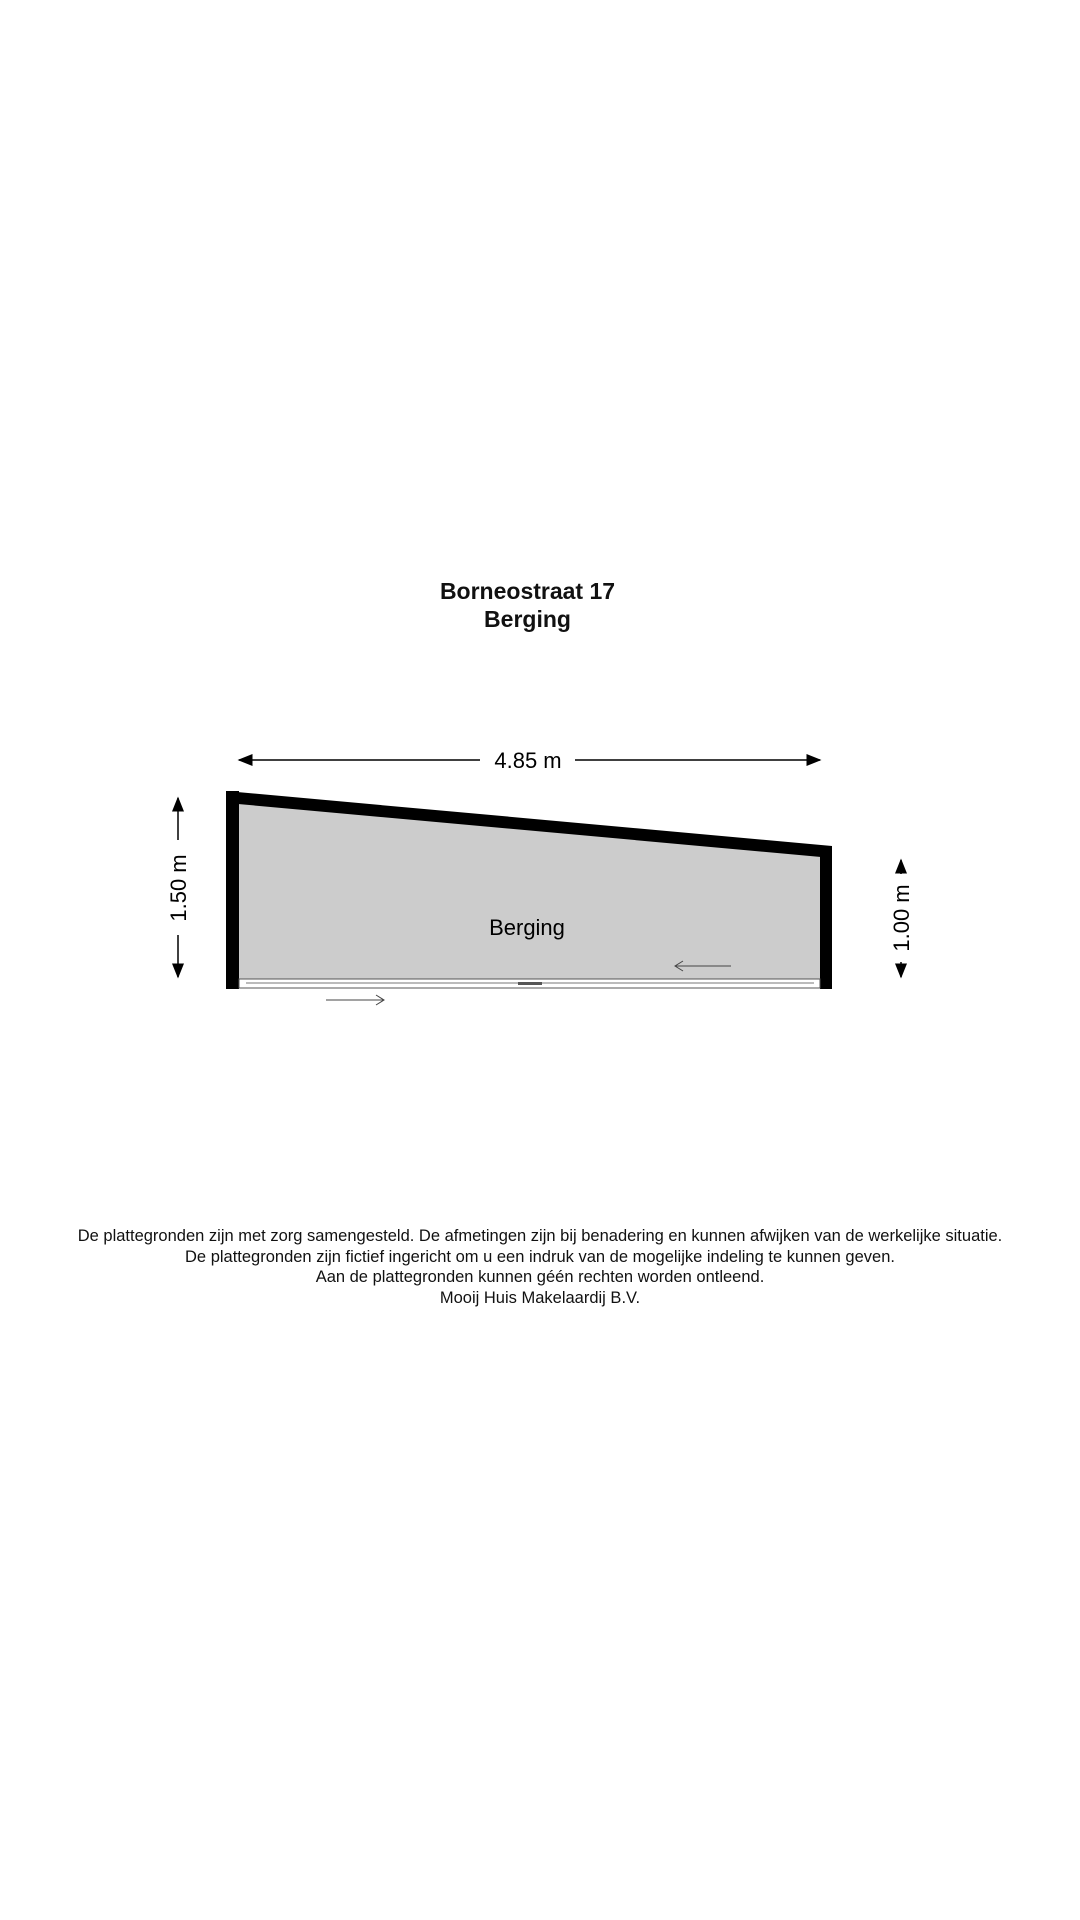 This screenshot has height=1920, width=1080. Describe the element at coordinates (826, 917) in the screenshot. I see `wall-right` at that location.